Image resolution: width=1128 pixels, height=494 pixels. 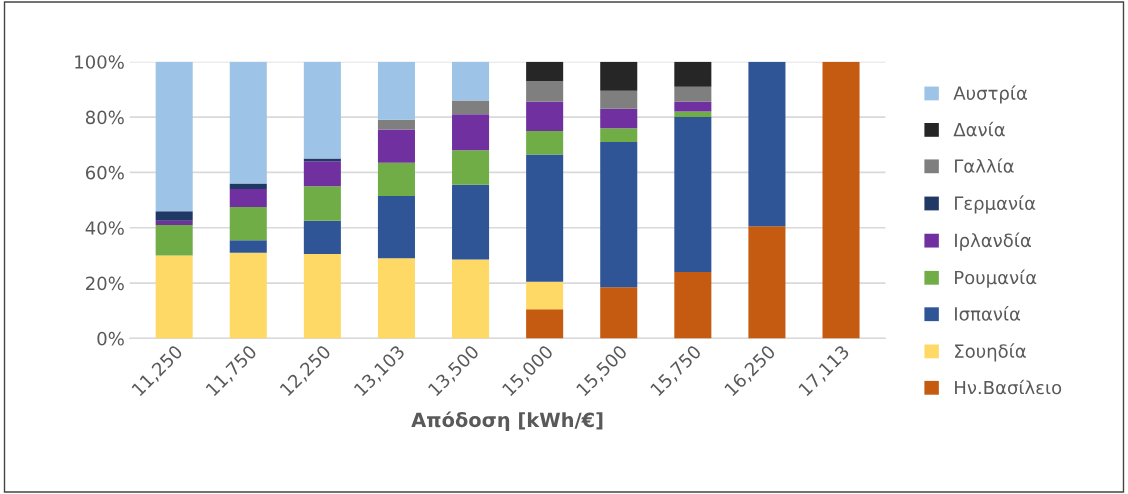 I want to click on legend-label: Ιρλανδία, so click(x=993, y=241).